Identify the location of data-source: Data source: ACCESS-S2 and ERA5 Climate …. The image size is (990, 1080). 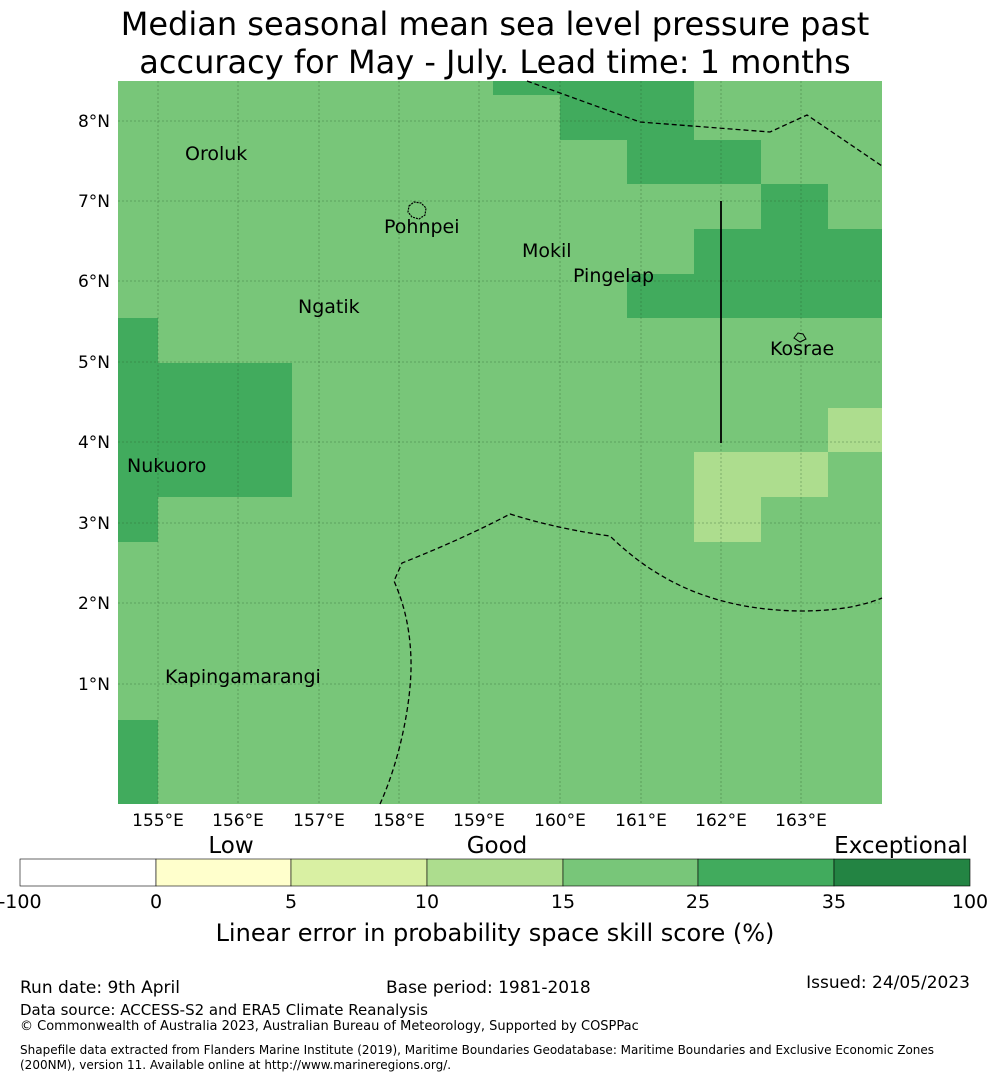
(224, 1010).